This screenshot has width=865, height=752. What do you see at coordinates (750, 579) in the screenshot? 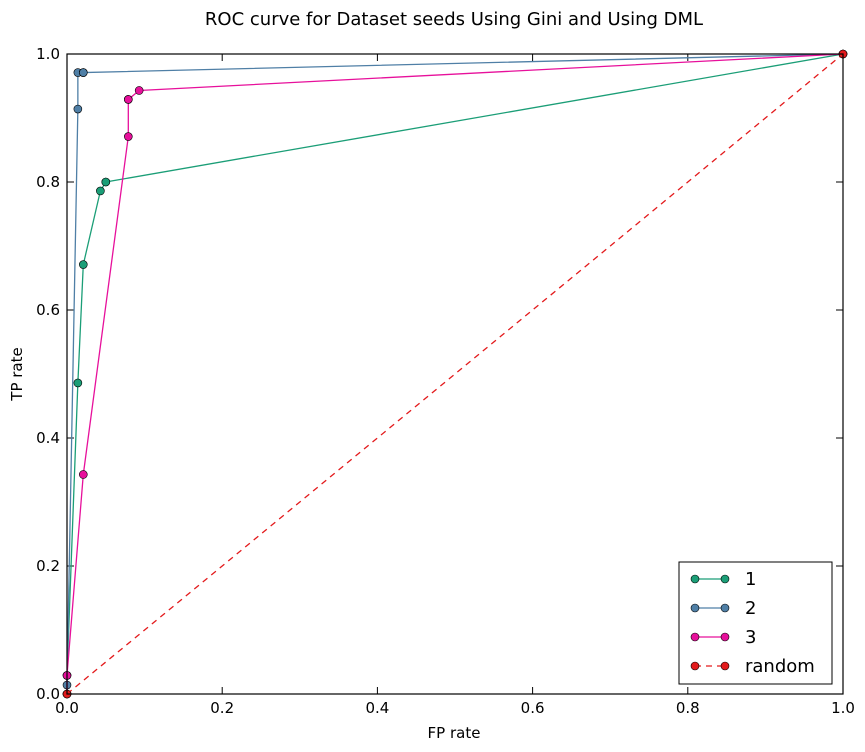
I see `legend-label-1: 1` at bounding box center [750, 579].